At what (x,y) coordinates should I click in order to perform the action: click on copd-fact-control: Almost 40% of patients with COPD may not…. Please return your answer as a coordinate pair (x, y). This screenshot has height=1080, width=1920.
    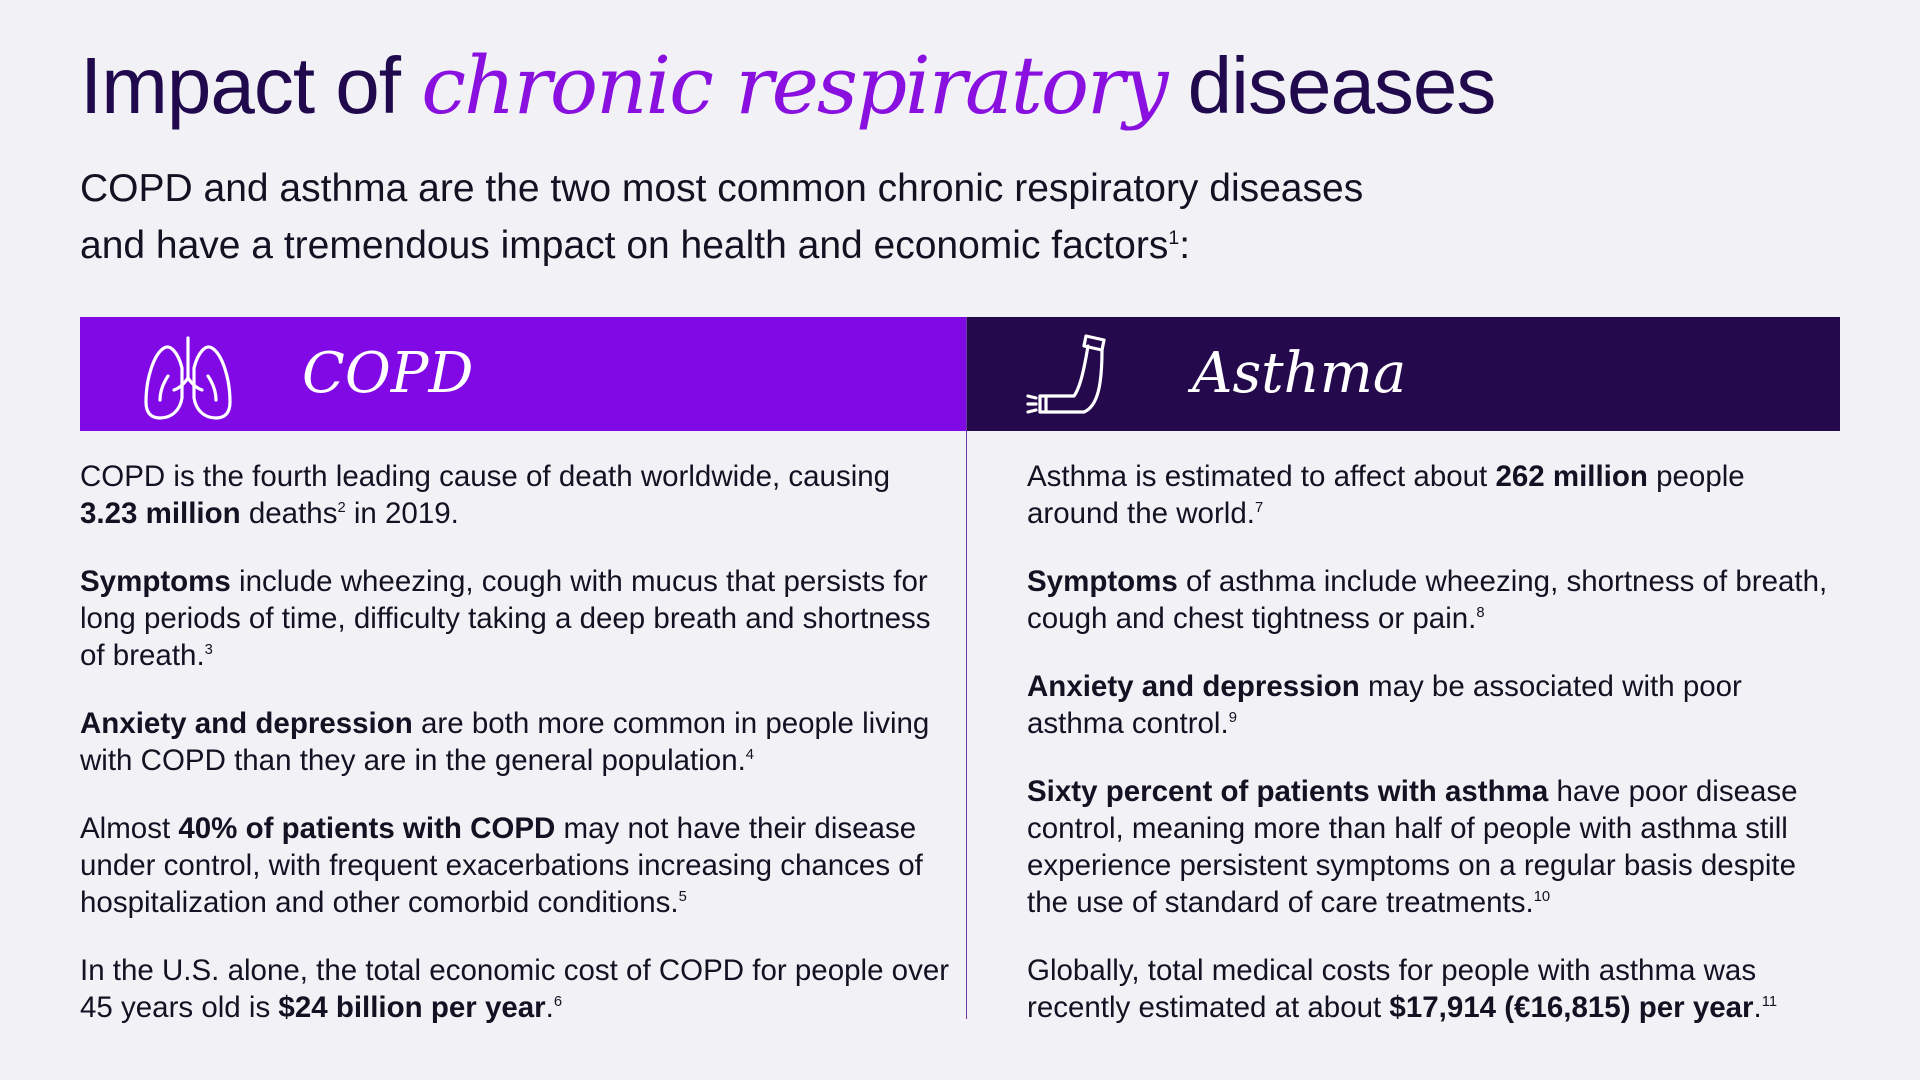
    Looking at the image, I should click on (501, 865).